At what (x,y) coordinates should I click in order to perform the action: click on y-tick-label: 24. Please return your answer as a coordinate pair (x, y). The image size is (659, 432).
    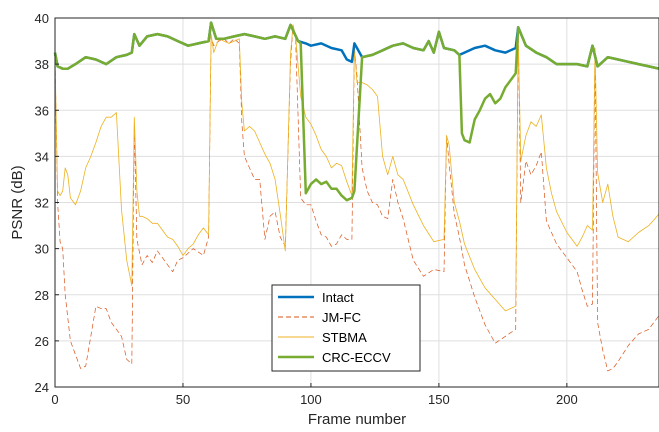
    Looking at the image, I should click on (42, 387).